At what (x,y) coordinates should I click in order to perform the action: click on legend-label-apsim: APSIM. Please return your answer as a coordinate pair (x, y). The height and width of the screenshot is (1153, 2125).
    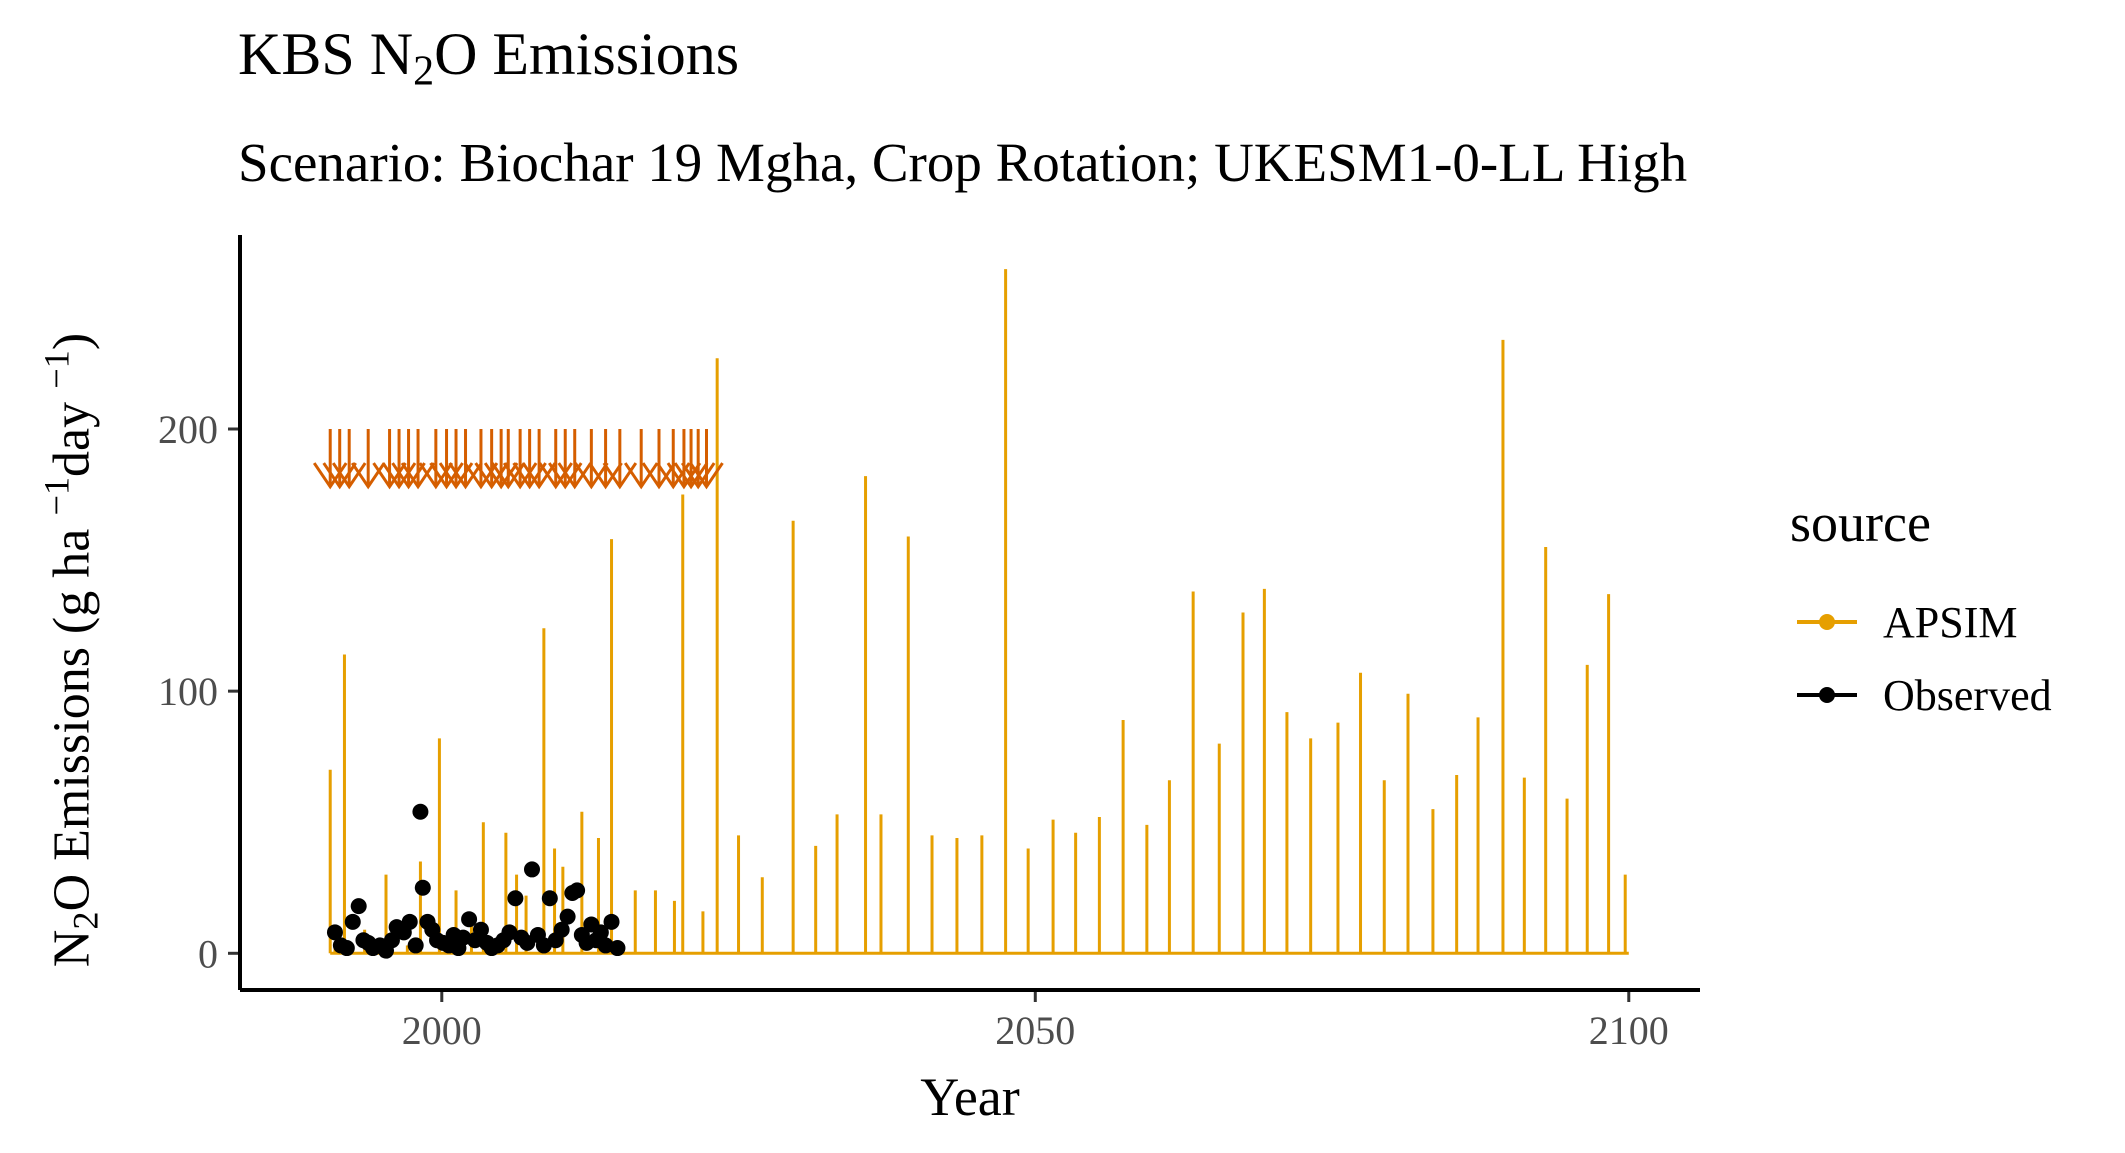
    Looking at the image, I should click on (1950, 622).